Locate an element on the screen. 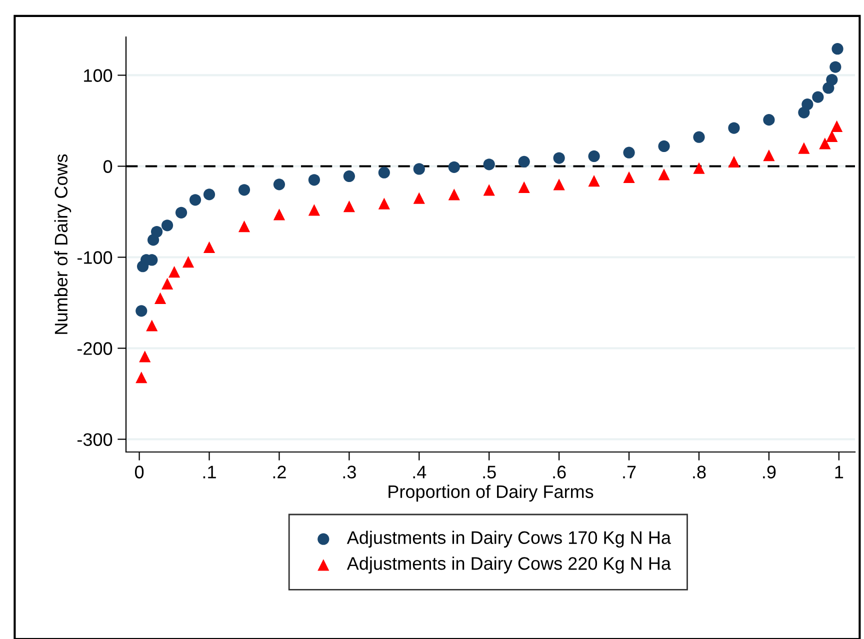 This screenshot has width=864, height=639. y-tick-label: -100 is located at coordinates (94, 257).